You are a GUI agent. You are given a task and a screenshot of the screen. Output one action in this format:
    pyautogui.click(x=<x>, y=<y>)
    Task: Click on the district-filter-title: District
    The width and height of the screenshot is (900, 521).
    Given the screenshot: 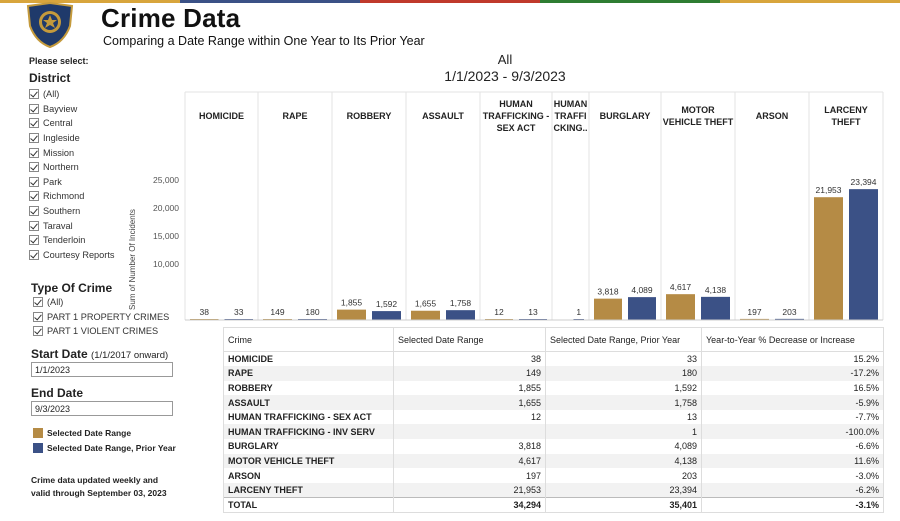 What is the action you would take?
    pyautogui.click(x=50, y=78)
    